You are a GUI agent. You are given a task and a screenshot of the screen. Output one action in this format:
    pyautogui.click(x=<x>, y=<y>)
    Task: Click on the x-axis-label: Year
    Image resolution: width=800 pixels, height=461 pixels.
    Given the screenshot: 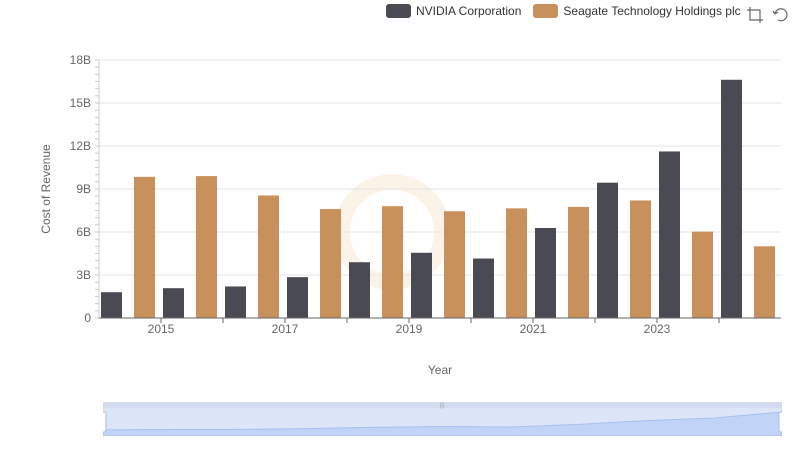 What is the action you would take?
    pyautogui.click(x=440, y=370)
    